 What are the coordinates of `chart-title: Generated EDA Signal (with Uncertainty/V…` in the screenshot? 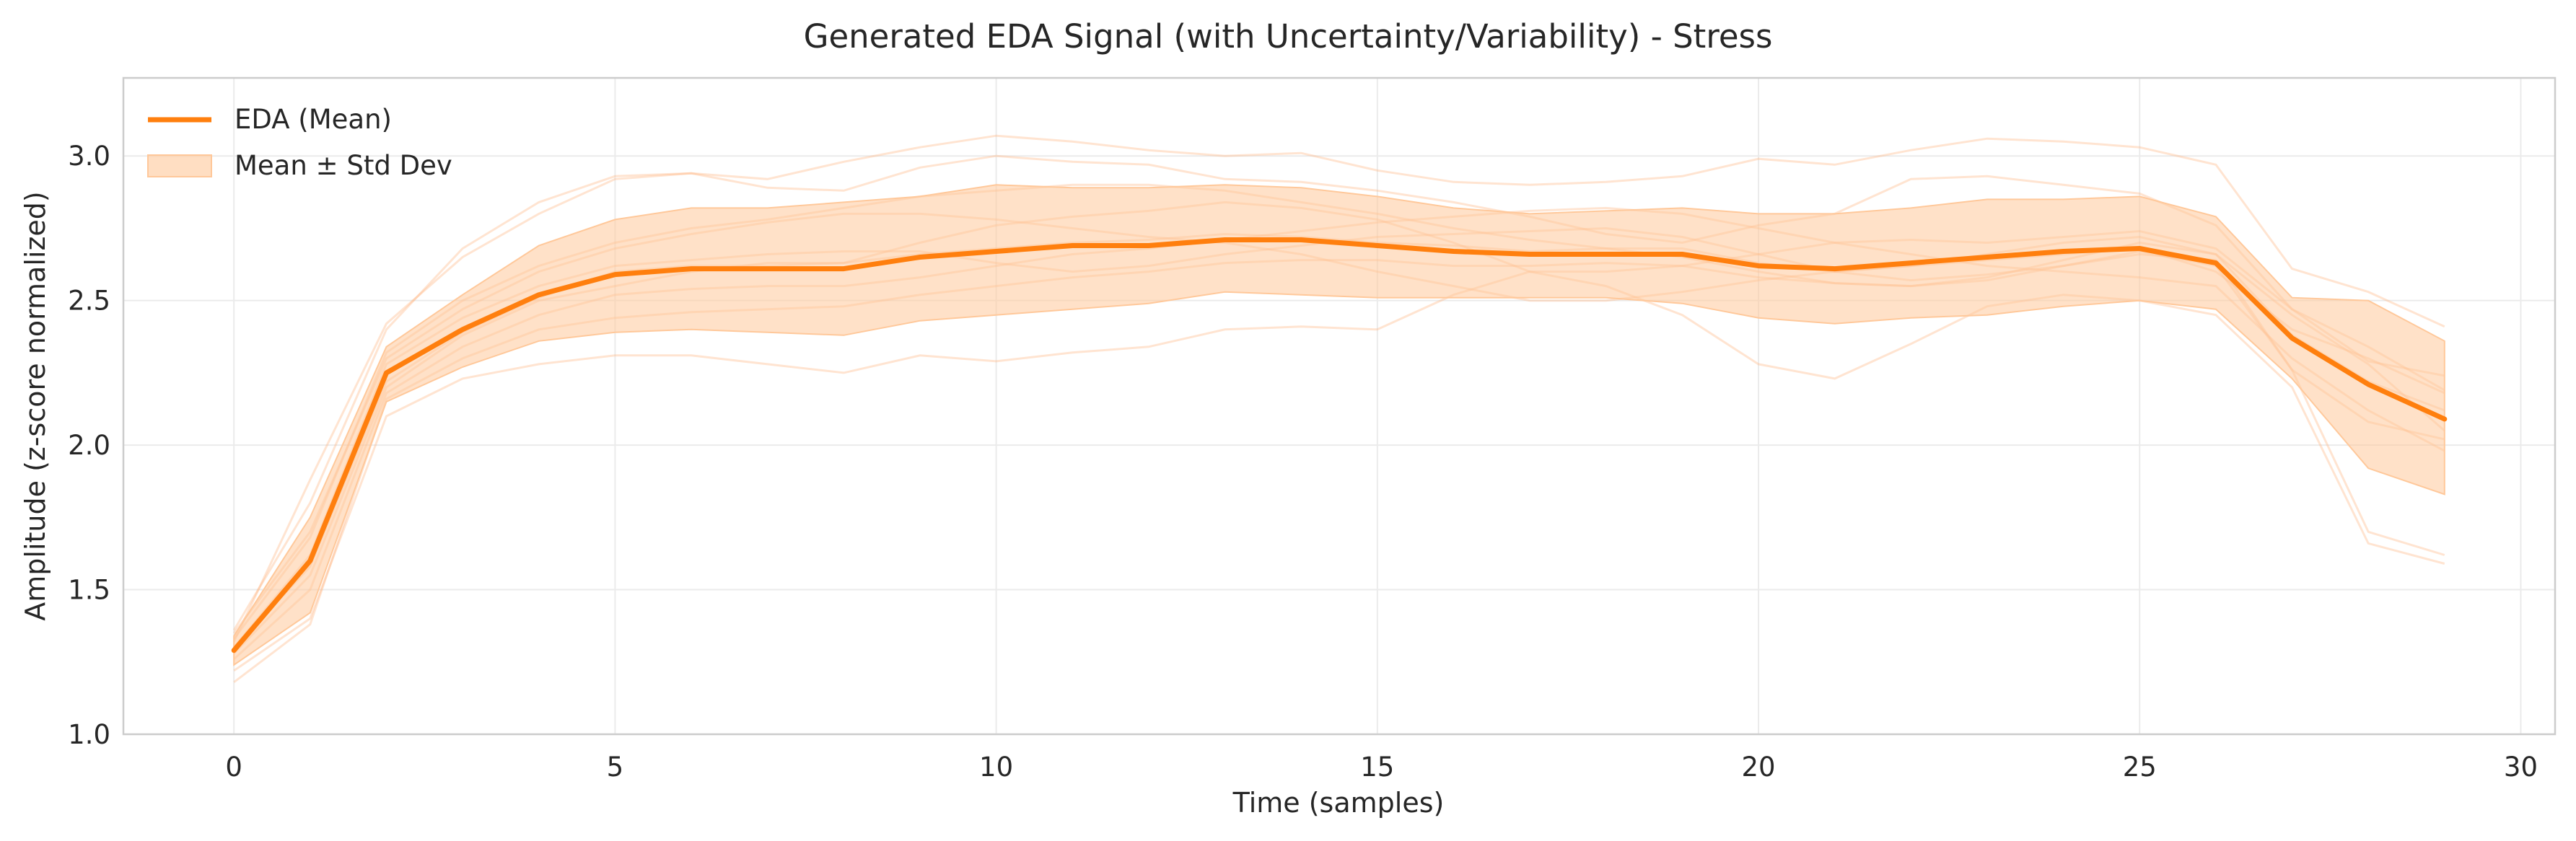 It's located at (1288, 36).